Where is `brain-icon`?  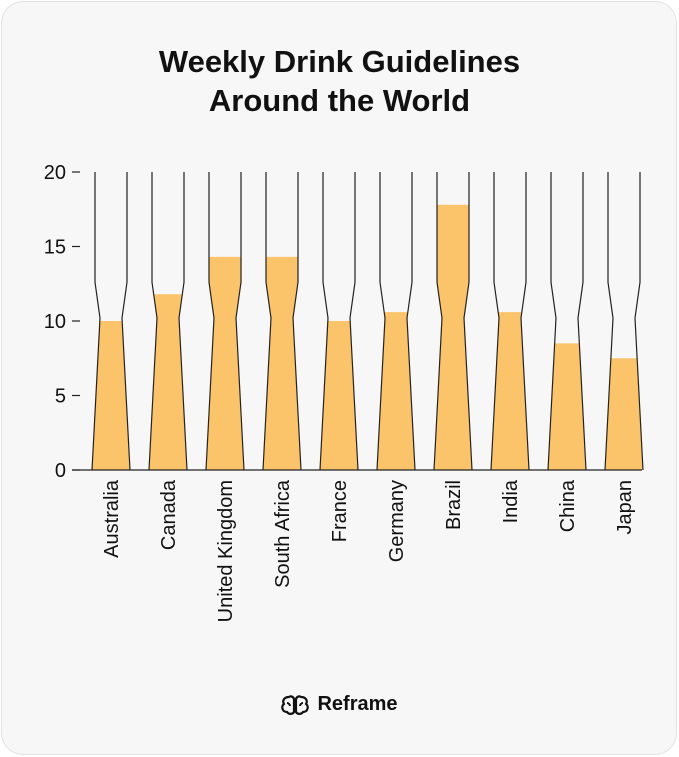 brain-icon is located at coordinates (295, 704).